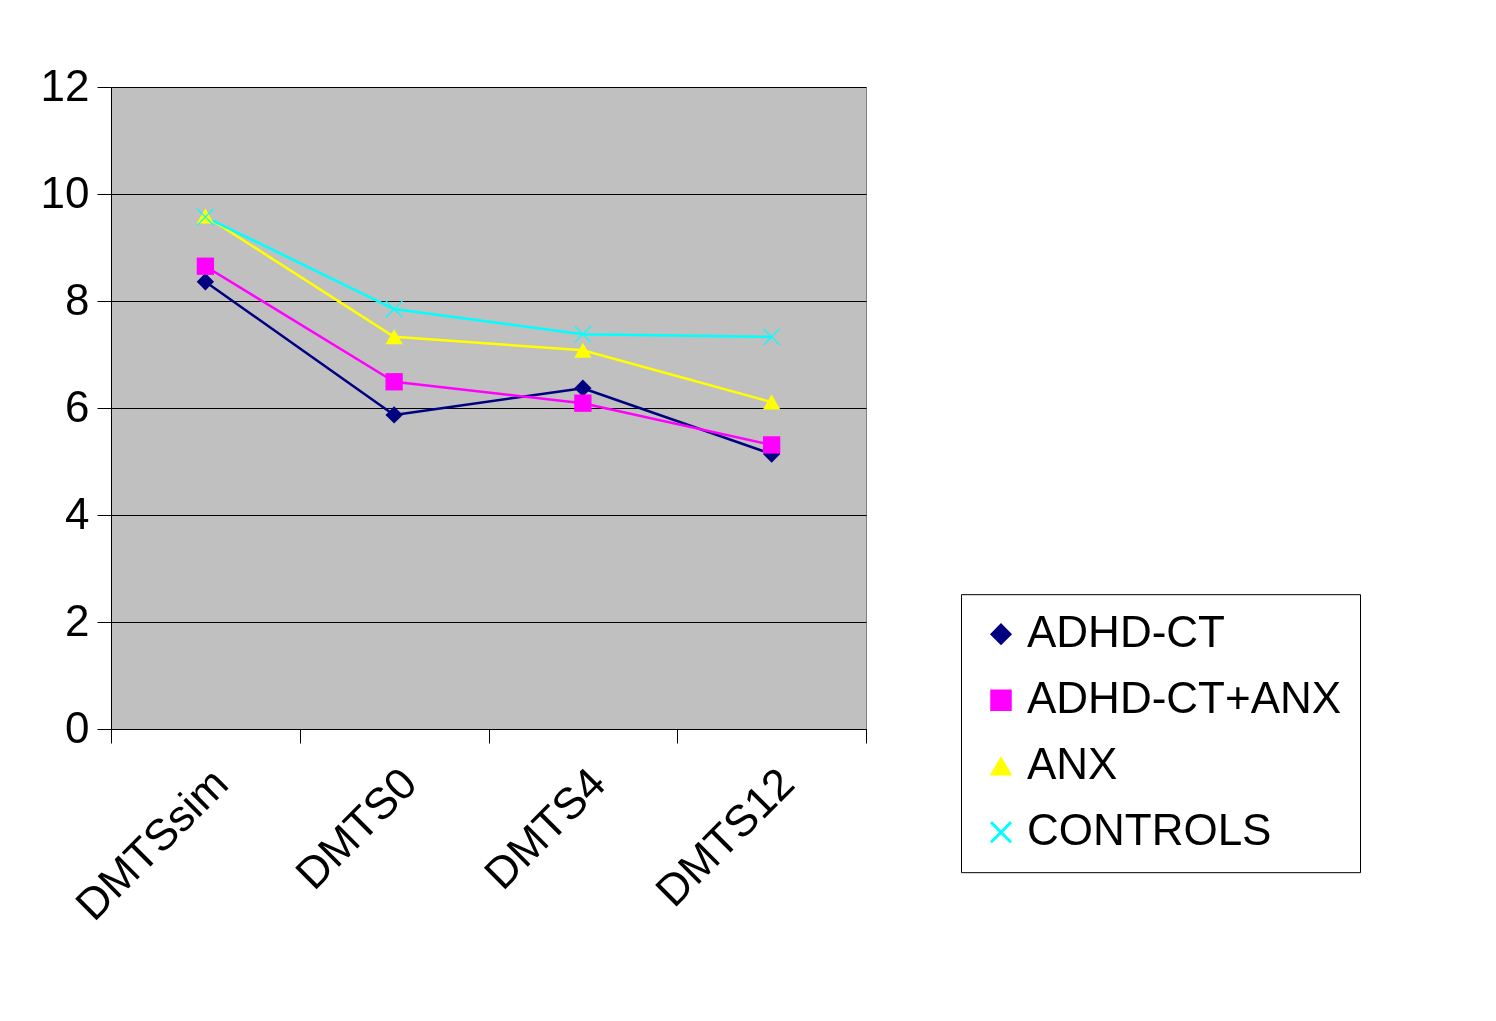 This screenshot has height=1021, width=1496. What do you see at coordinates (1126, 632) in the screenshot?
I see `legend-label: ADHD-CT` at bounding box center [1126, 632].